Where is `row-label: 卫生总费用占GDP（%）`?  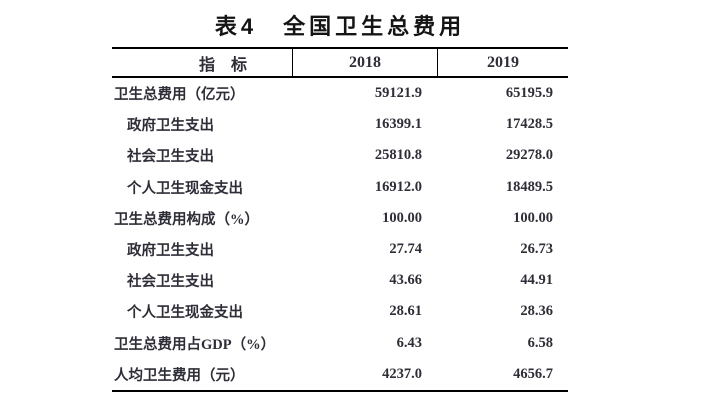
row-label: 卫生总费用占GDP（%） is located at coordinates (195, 344).